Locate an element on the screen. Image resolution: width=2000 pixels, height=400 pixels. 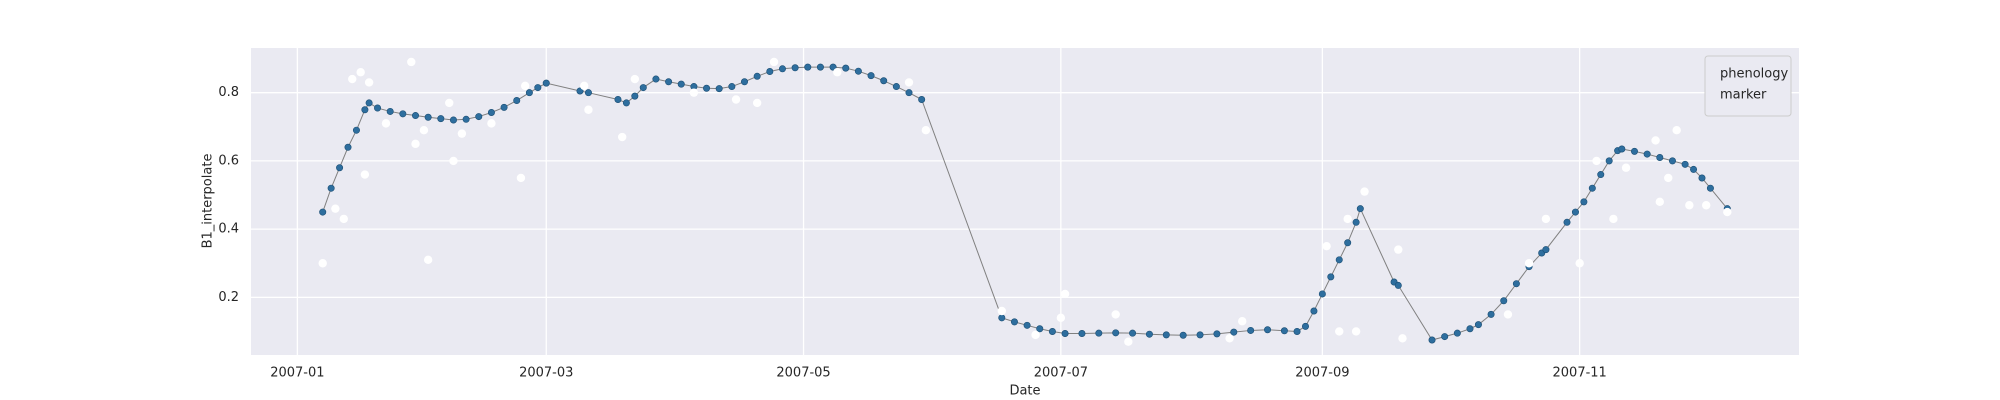
legend: phenology marker is located at coordinates (1748, 86).